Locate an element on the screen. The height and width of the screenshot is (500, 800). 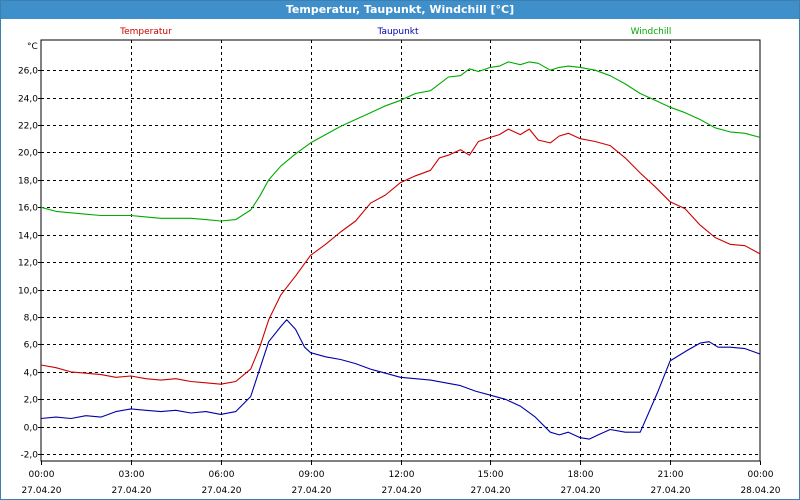
y-tick-label: 8,0 is located at coordinates (31, 319).